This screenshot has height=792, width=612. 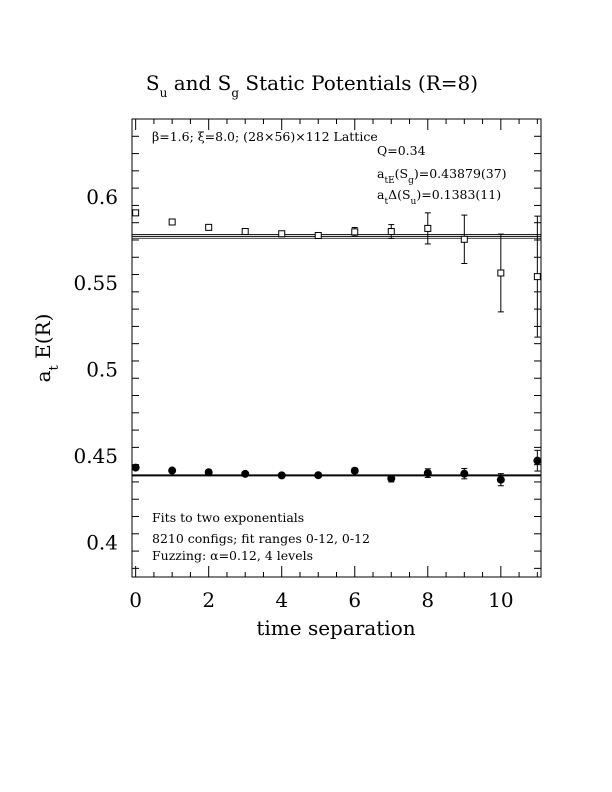 I want to click on x-tick-label: 10, so click(x=500, y=600).